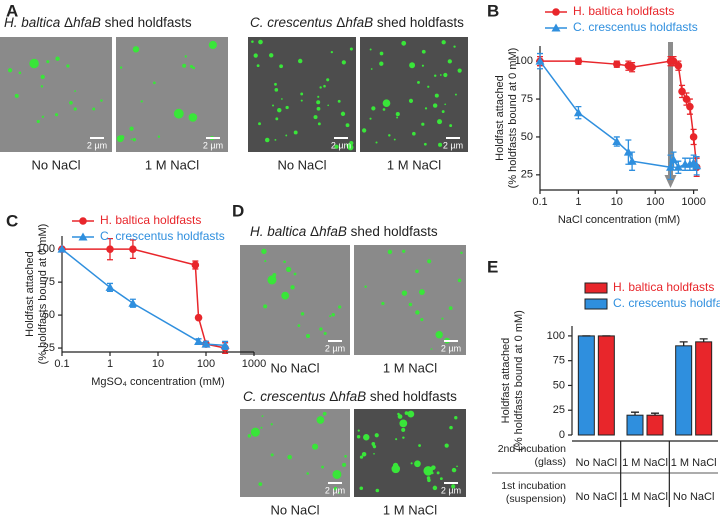 The width and height of the screenshot is (720, 516). What do you see at coordinates (562, 435) in the screenshot?
I see `y-tick-label: 0` at bounding box center [562, 435].